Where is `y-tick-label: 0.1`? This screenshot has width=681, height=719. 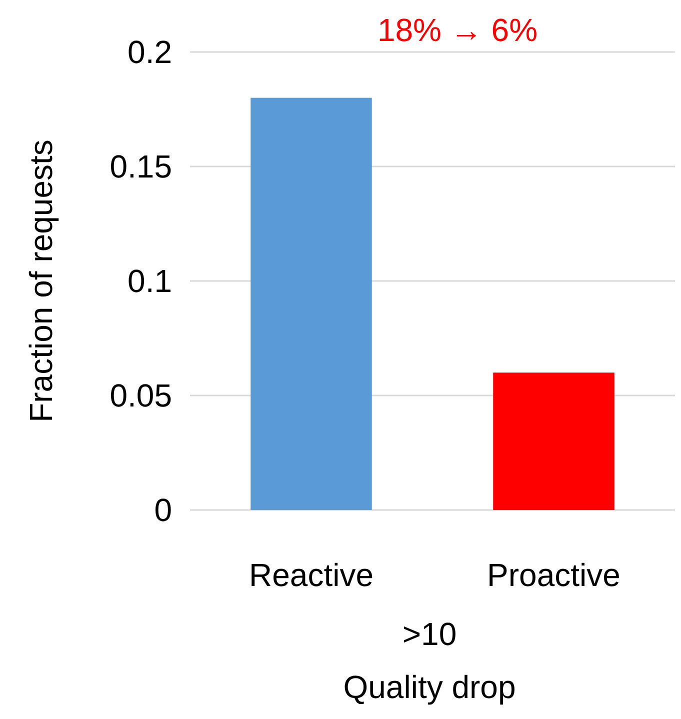
y-tick-label: 0.1 is located at coordinates (150, 281).